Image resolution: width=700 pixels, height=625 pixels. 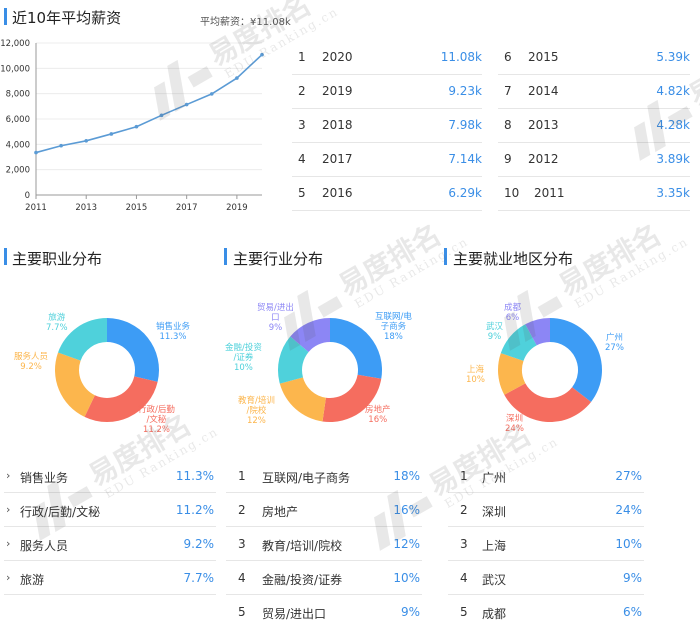 I want to click on year-table-row: 7 2014 4.82k, so click(x=594, y=91).